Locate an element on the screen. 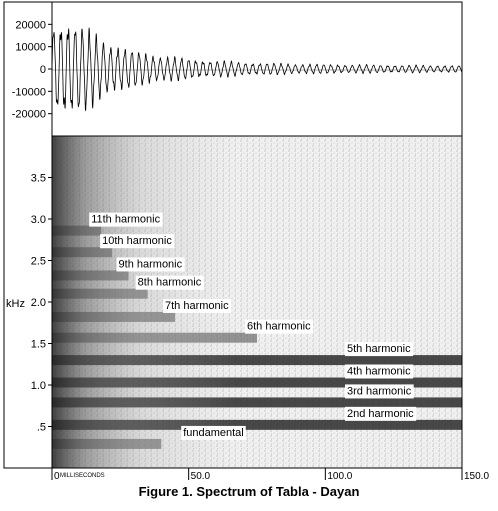  time-axis-label: MILLISECONDS is located at coordinates (82, 476).